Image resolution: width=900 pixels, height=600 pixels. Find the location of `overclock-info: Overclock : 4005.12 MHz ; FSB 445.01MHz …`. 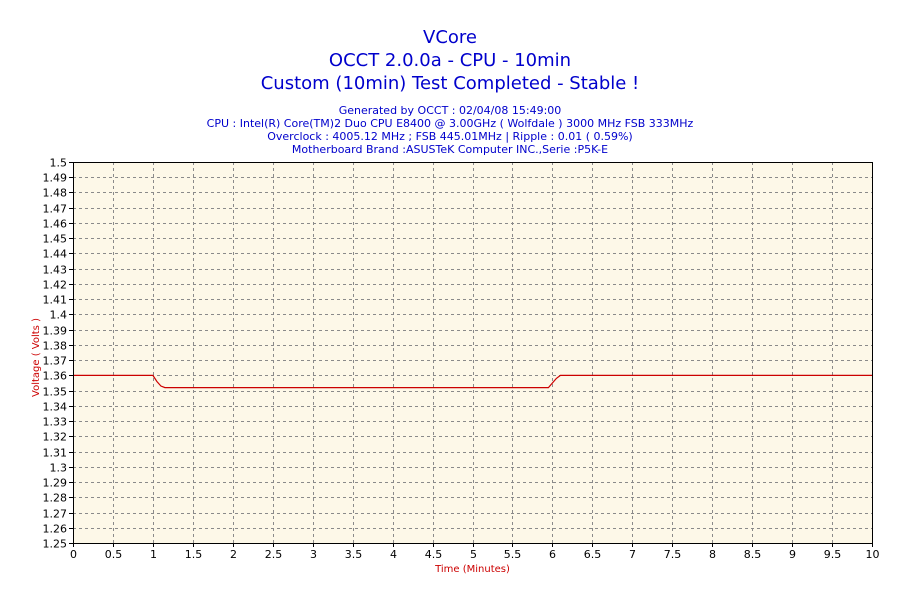

overclock-info: Overclock : 4005.12 MHz ; FSB 445.01MHz … is located at coordinates (450, 136).